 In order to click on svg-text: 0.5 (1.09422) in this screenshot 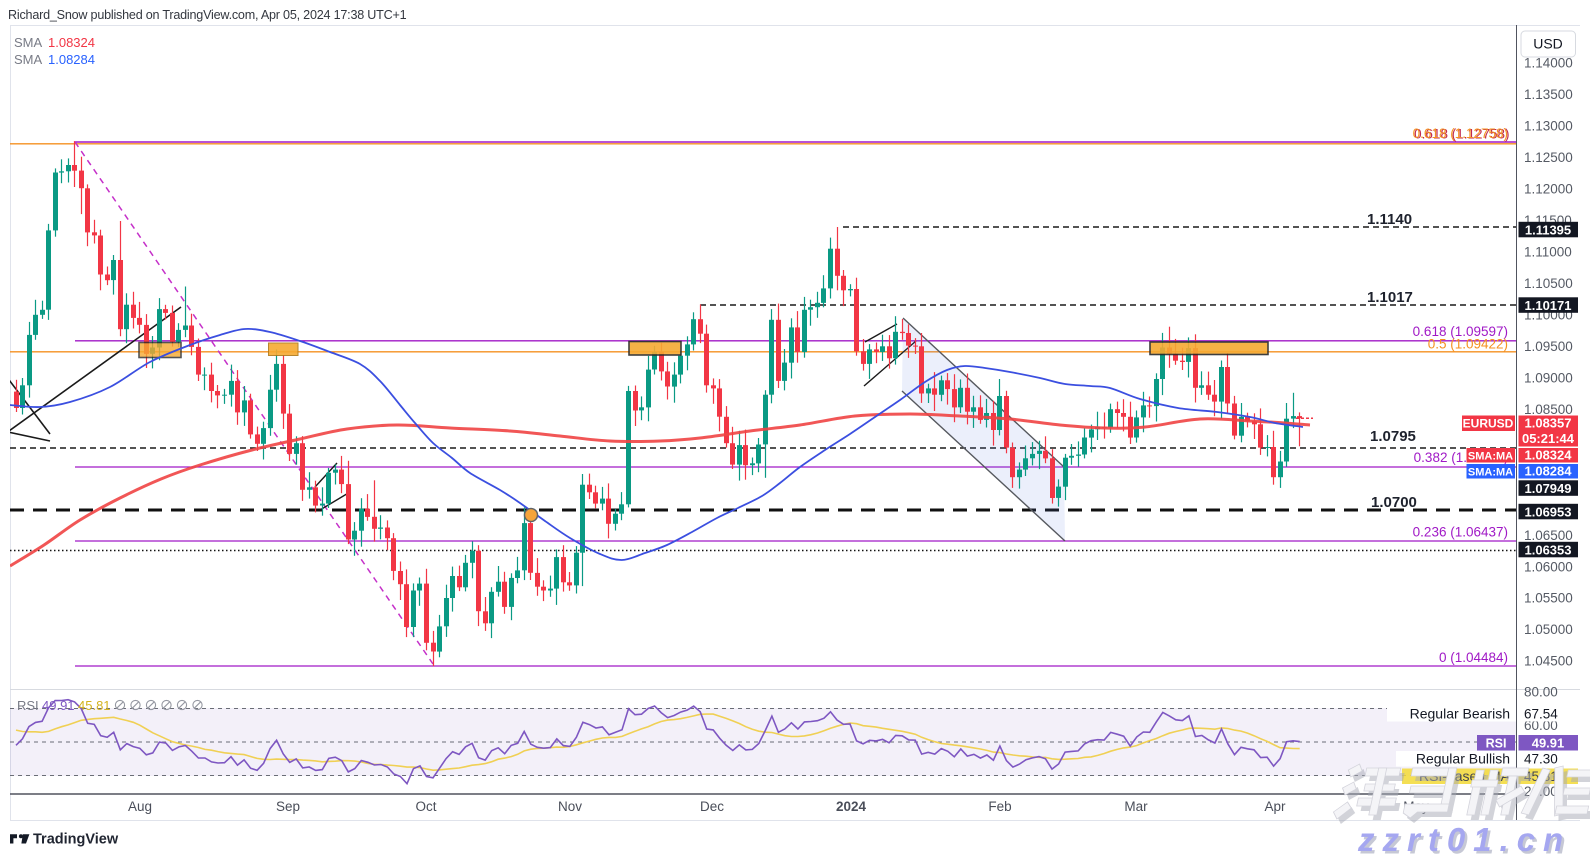, I will do `click(1468, 344)`.